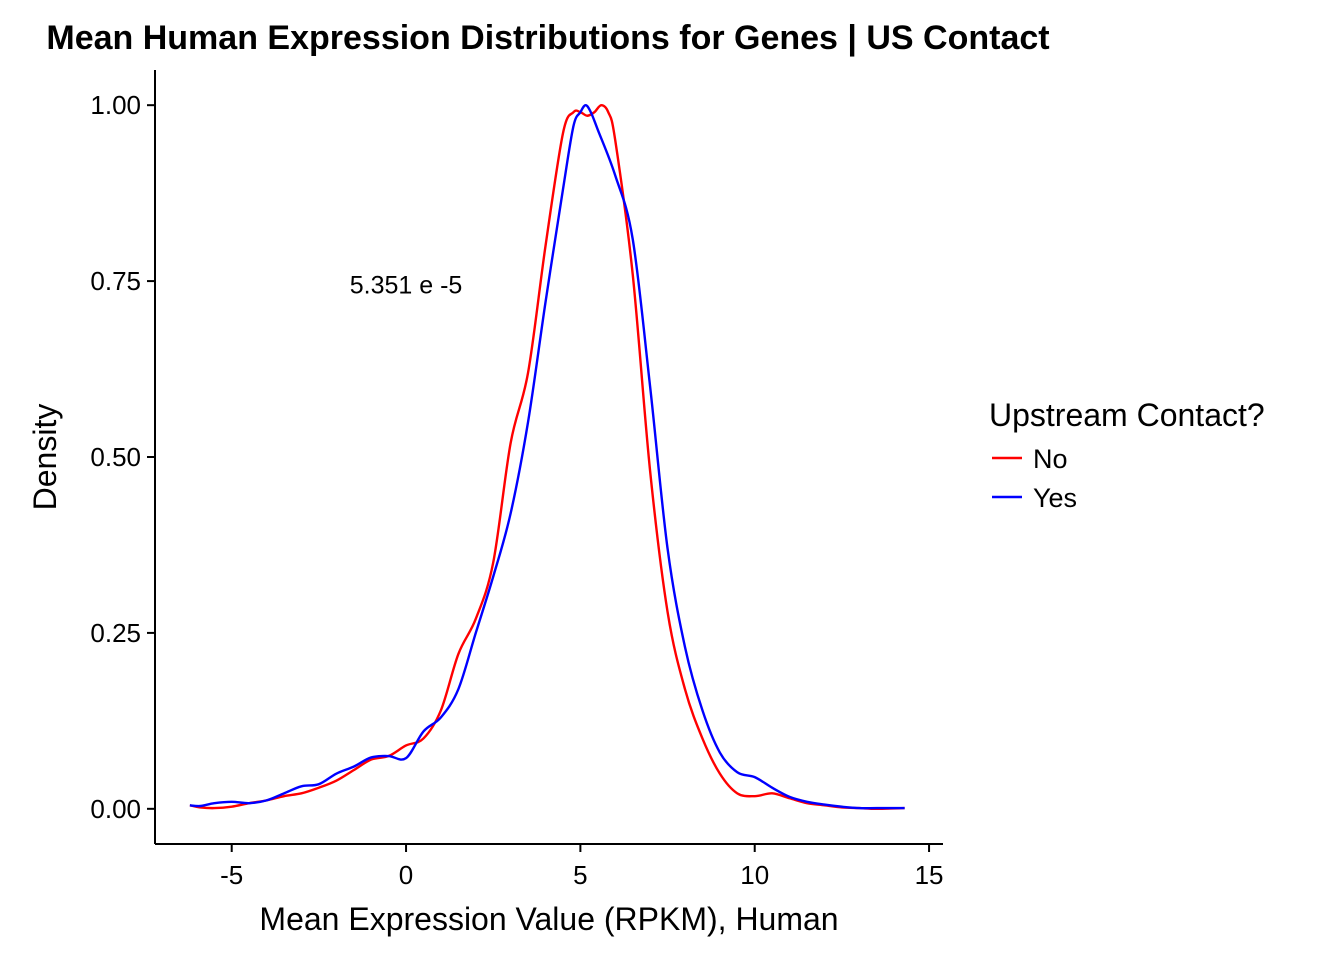 This screenshot has width=1344, height=960. Describe the element at coordinates (580, 875) in the screenshot. I see `x-tick-label: 5` at that location.